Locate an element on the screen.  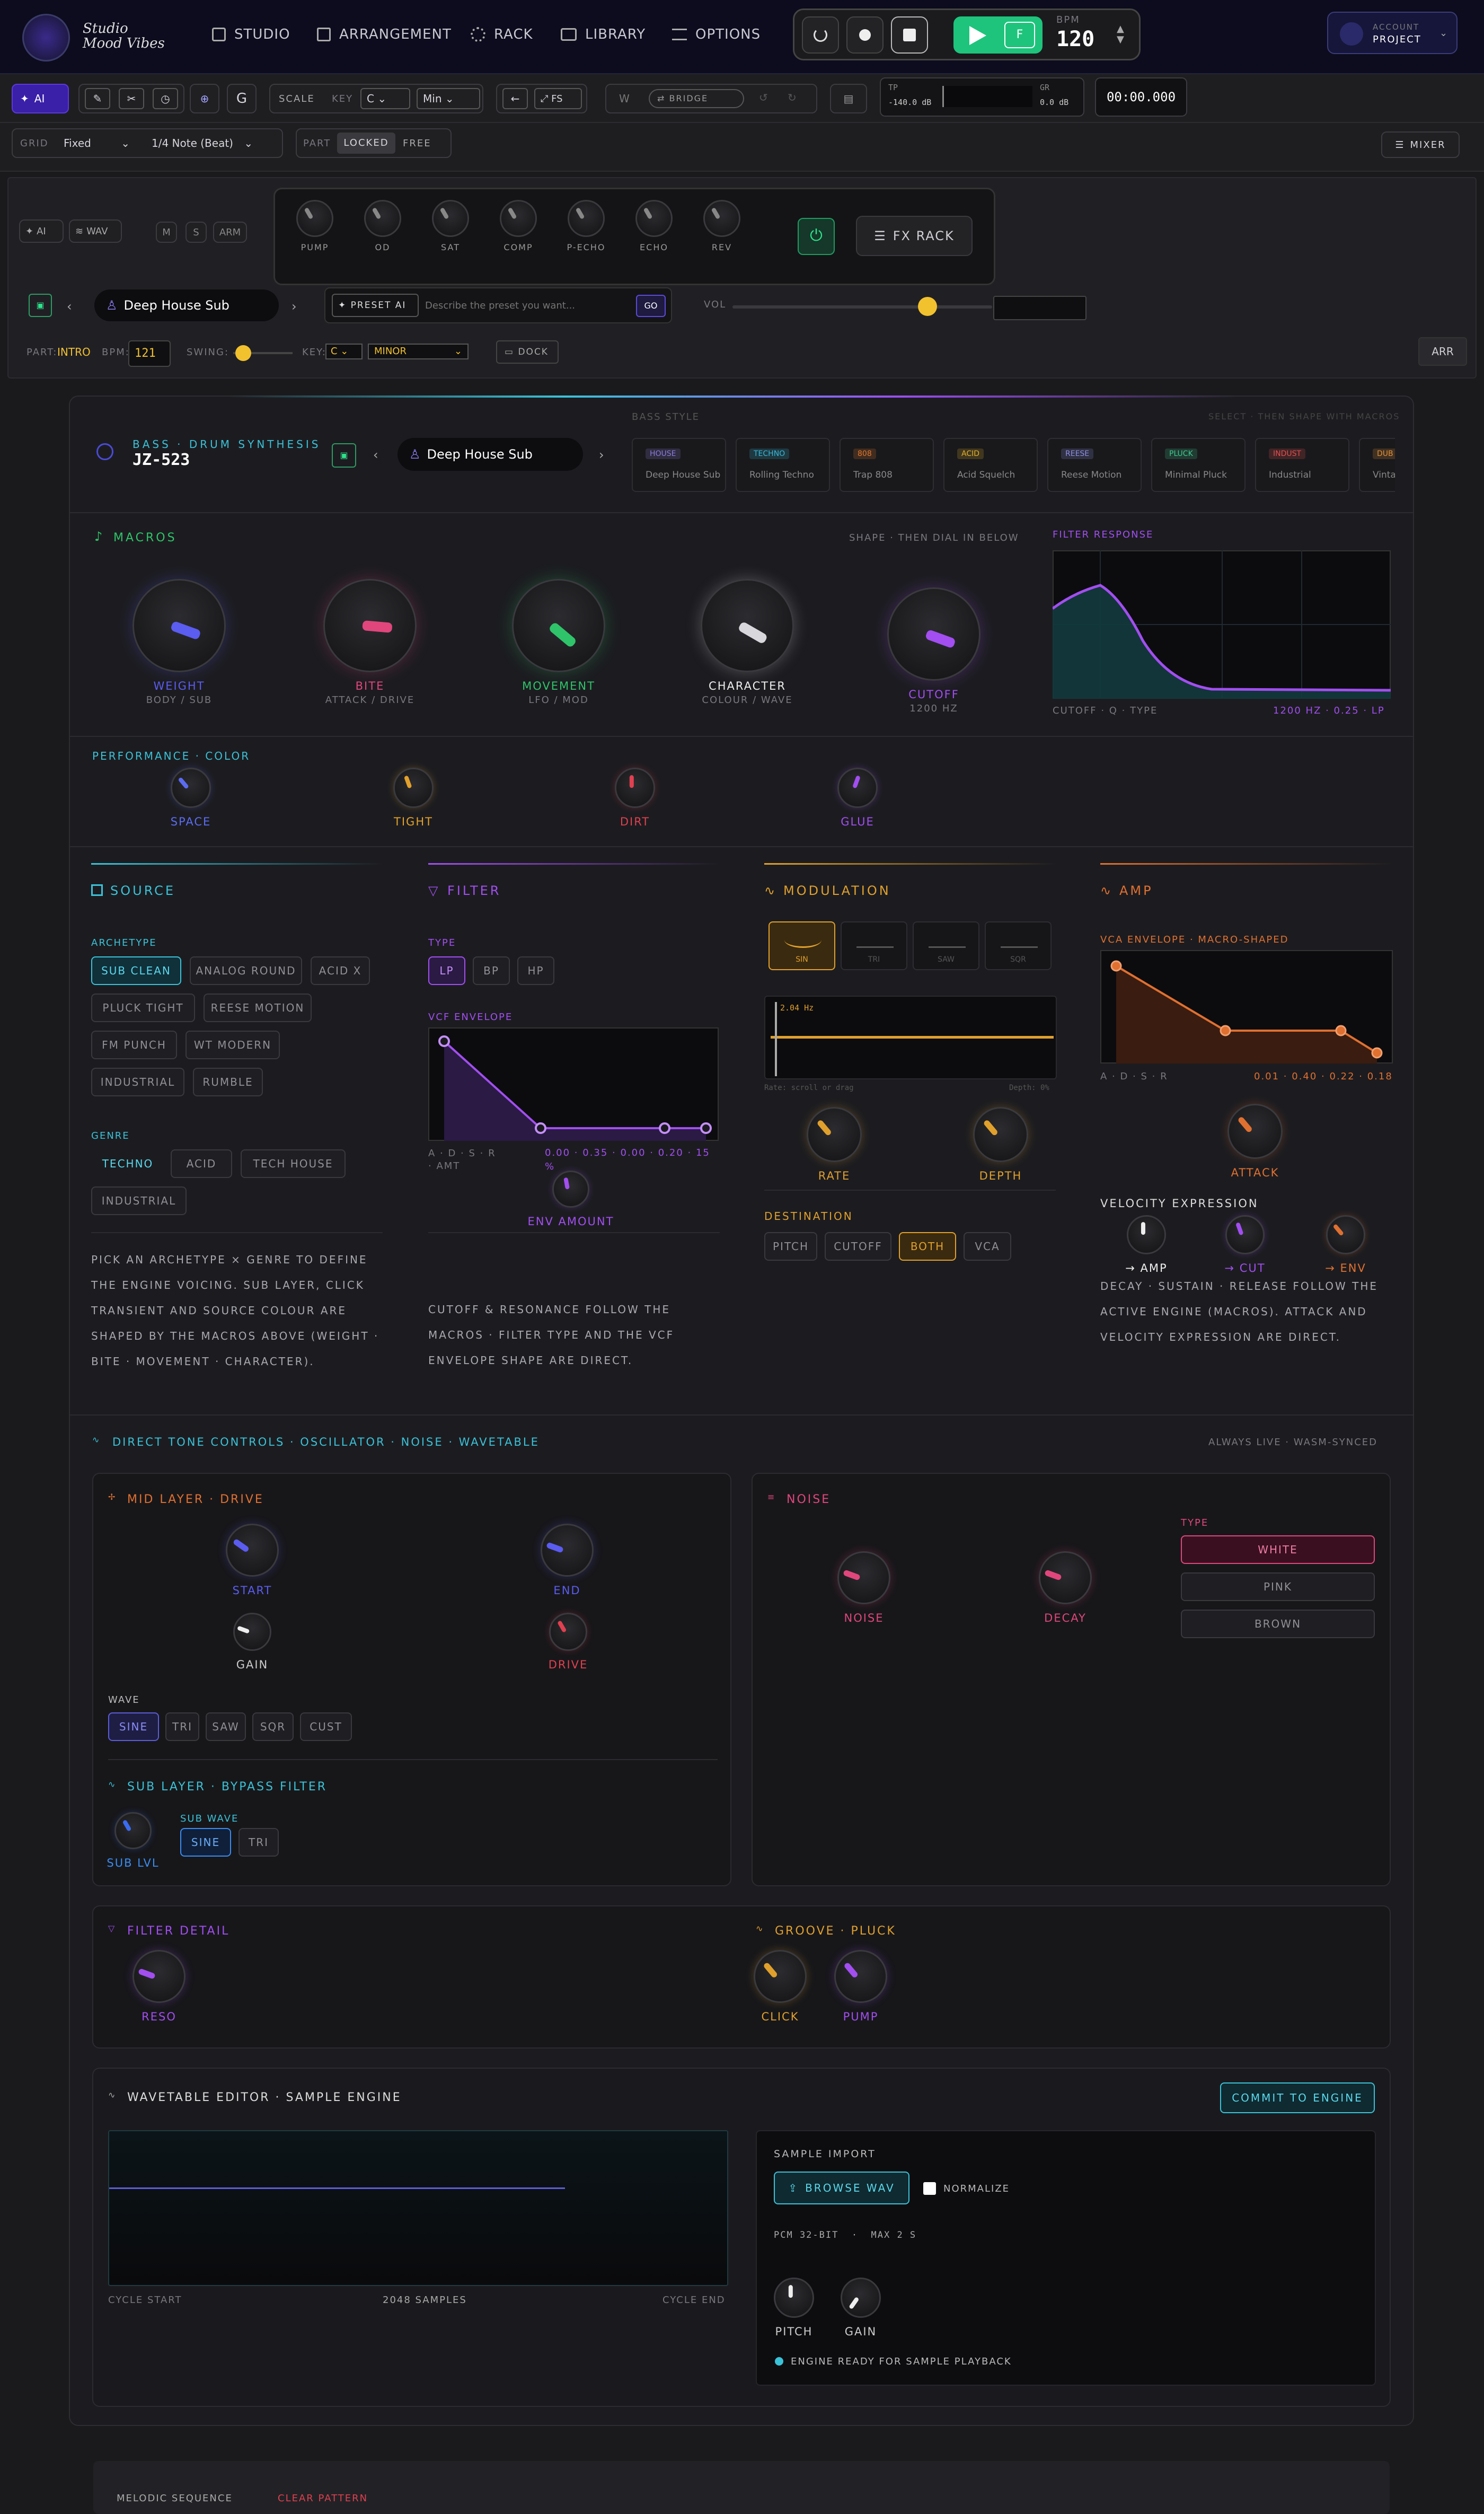
drive-knob is located at coordinates (568, 1632).